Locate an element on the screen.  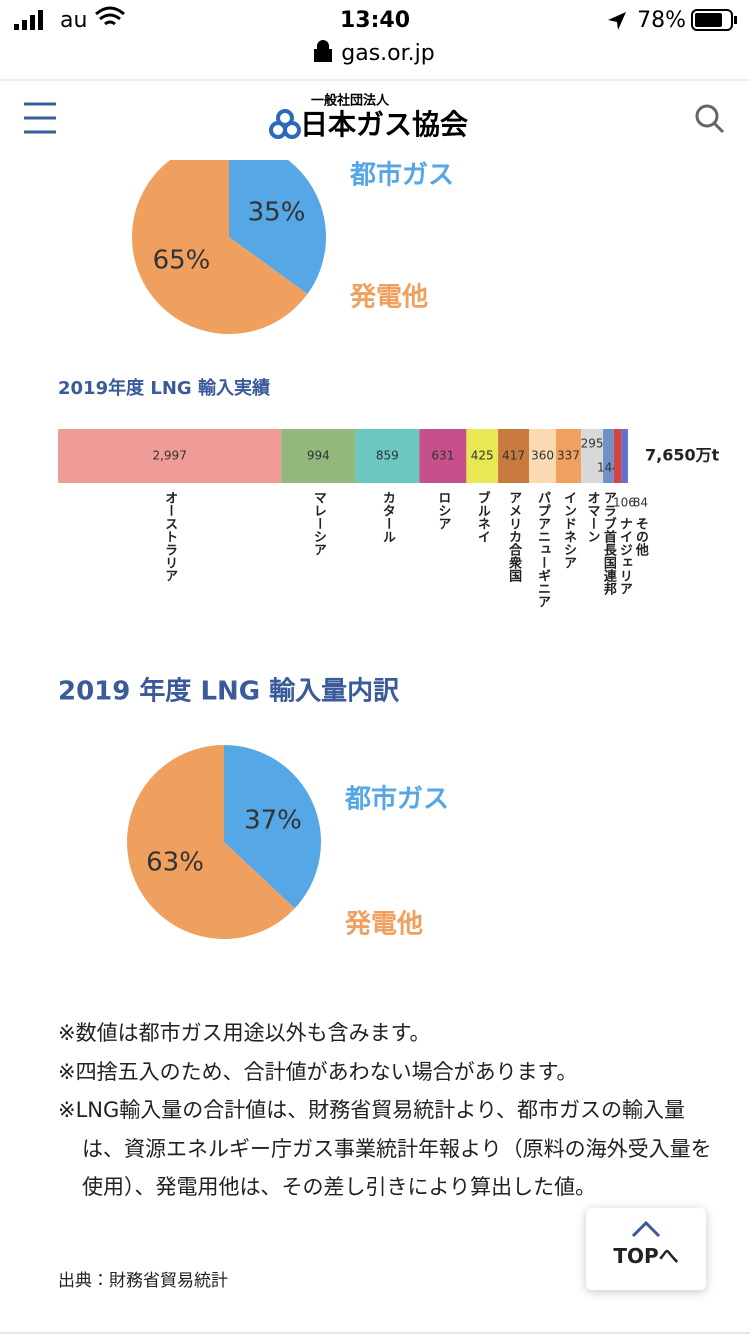
bar-value-label: 360 is located at coordinates (542, 456).